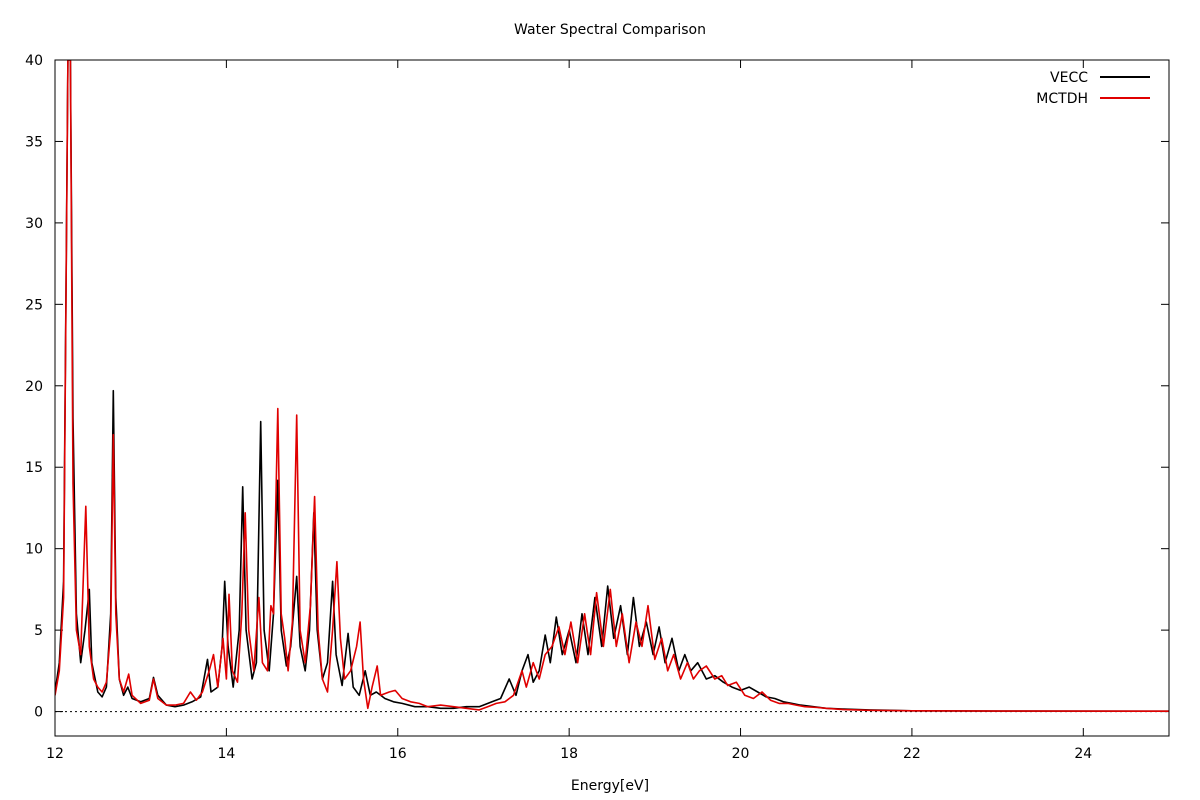 This screenshot has height=800, width=1200. What do you see at coordinates (226, 754) in the screenshot?
I see `x-tick-label: 14` at bounding box center [226, 754].